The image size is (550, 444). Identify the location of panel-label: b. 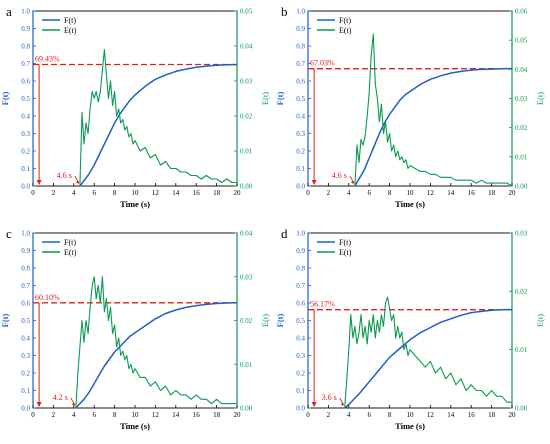
(284, 11).